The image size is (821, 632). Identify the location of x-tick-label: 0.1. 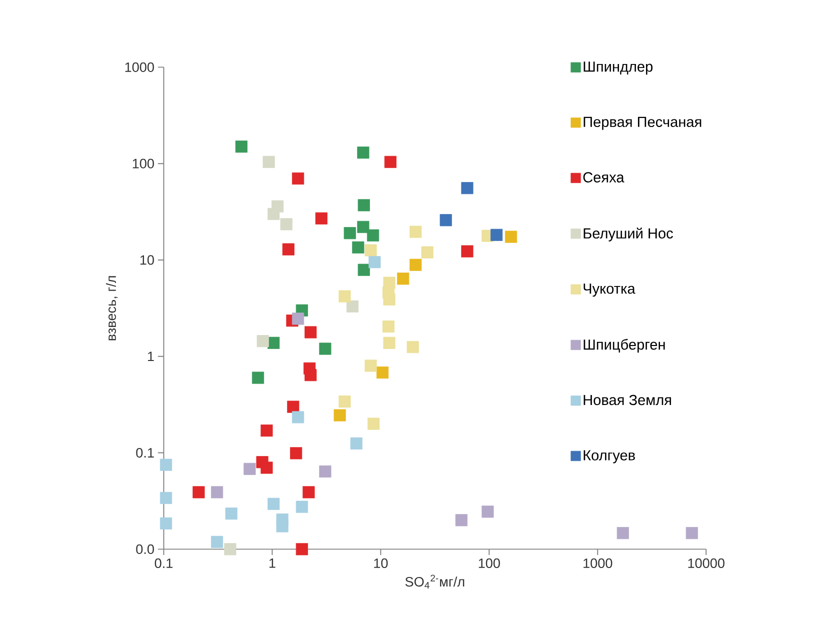
(163, 563).